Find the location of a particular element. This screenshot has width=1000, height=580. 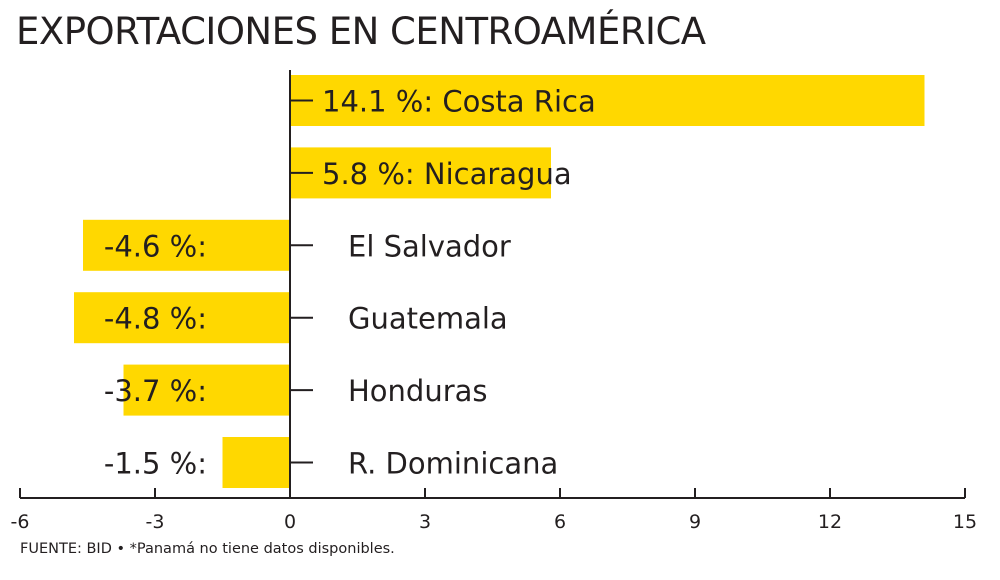

bar-honduras is located at coordinates (206, 390).